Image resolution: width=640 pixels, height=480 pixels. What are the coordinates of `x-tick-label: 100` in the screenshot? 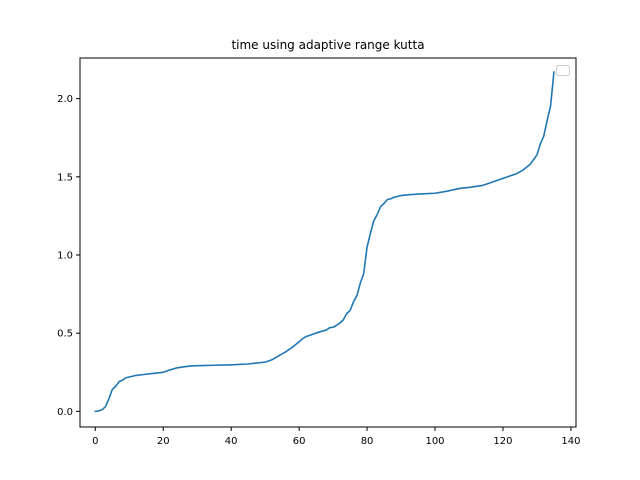 It's located at (434, 441).